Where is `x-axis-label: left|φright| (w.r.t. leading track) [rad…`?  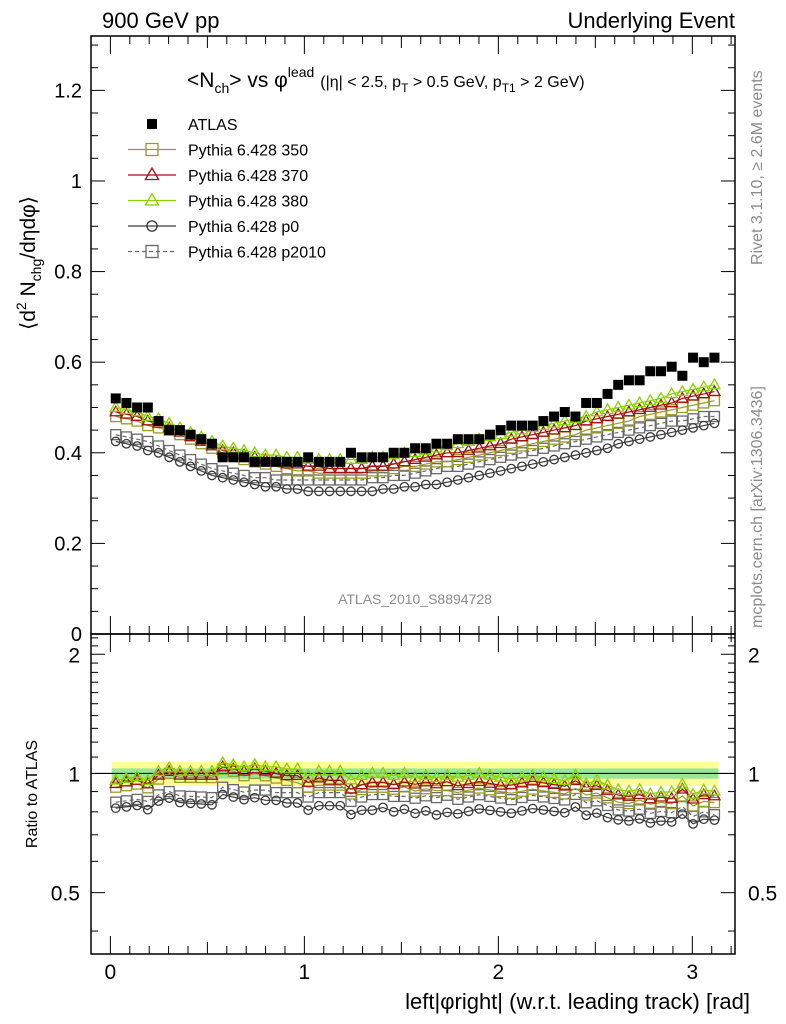
x-axis-label: left|φright| (w.r.t. leading track) [rad… is located at coordinates (577, 1001).